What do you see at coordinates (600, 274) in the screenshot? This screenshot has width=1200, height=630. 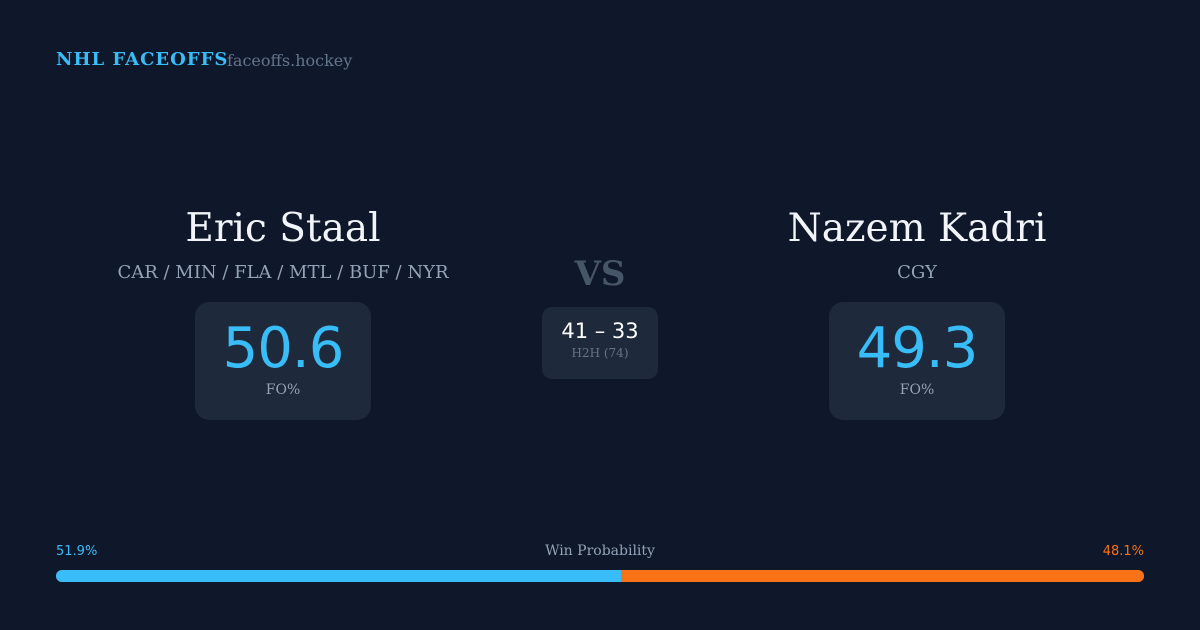 I see `vs-label: VS` at bounding box center [600, 274].